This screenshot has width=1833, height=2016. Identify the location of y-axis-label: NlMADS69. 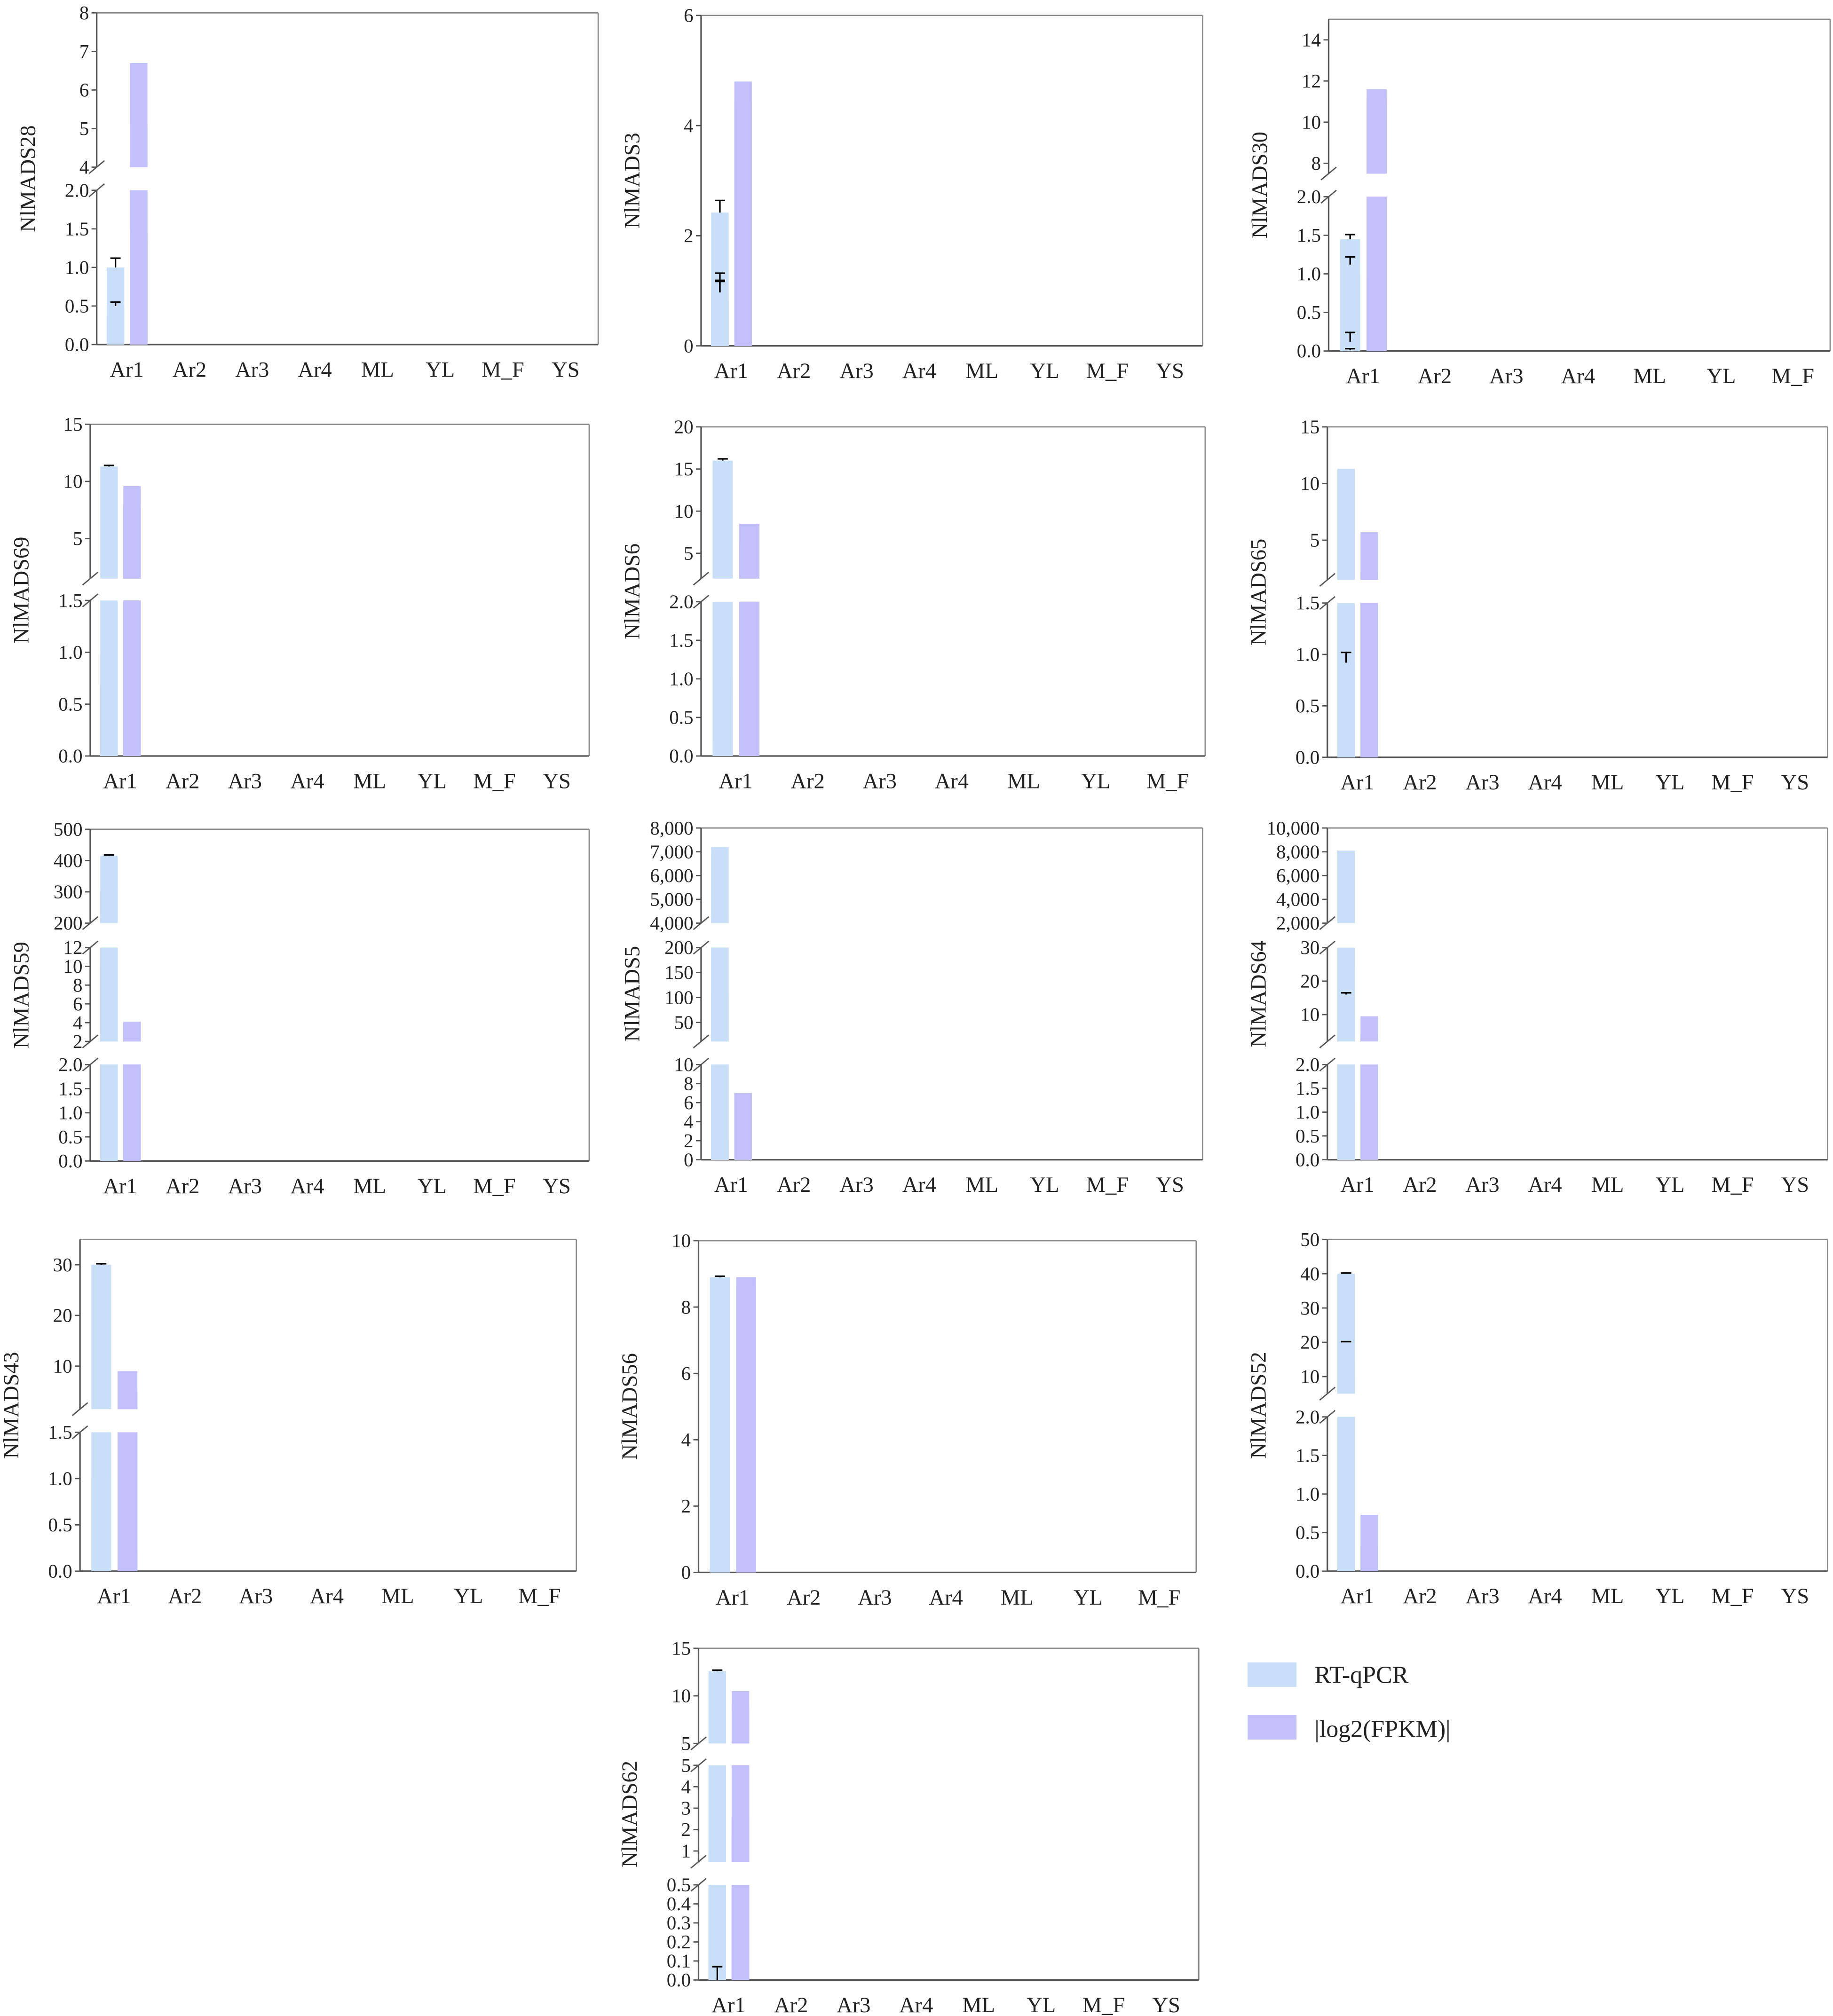
(22, 590).